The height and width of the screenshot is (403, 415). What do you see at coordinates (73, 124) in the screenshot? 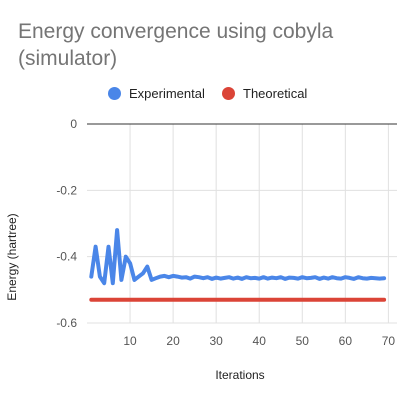
I see `y-tick-label: 0` at bounding box center [73, 124].